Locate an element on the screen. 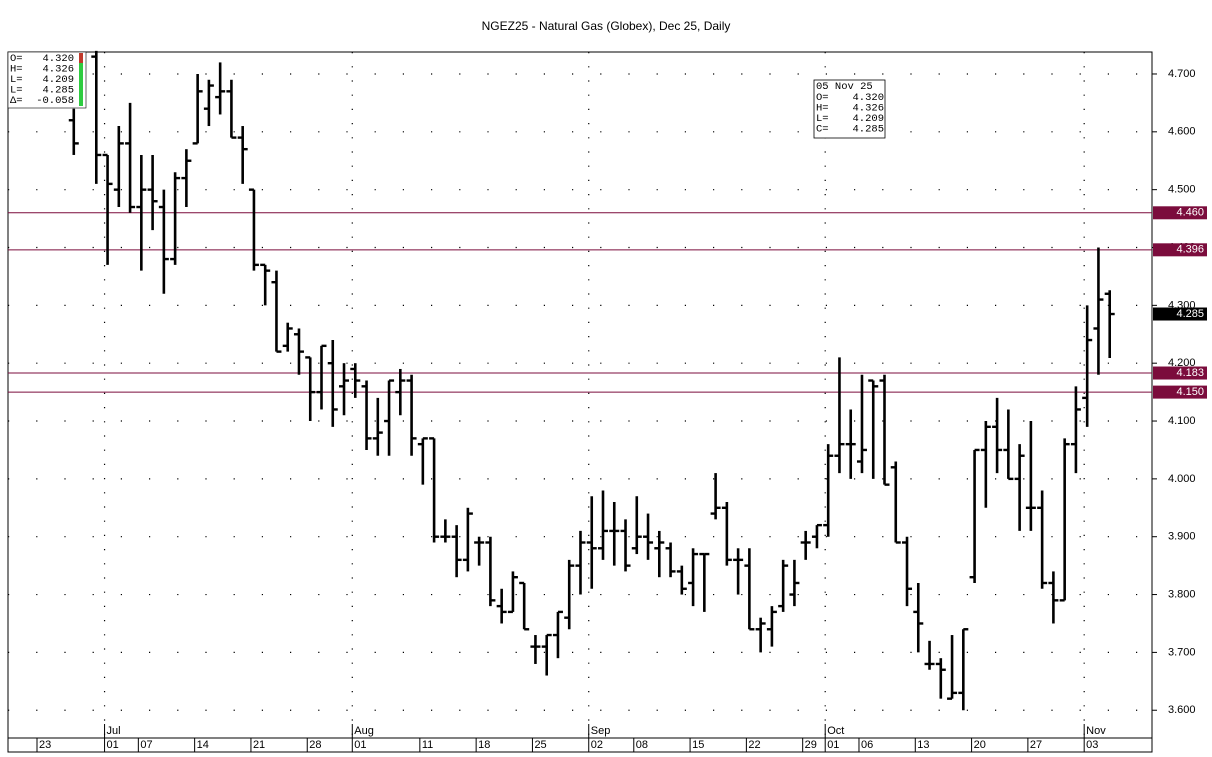  data-box-value: 4.285 is located at coordinates (868, 129).